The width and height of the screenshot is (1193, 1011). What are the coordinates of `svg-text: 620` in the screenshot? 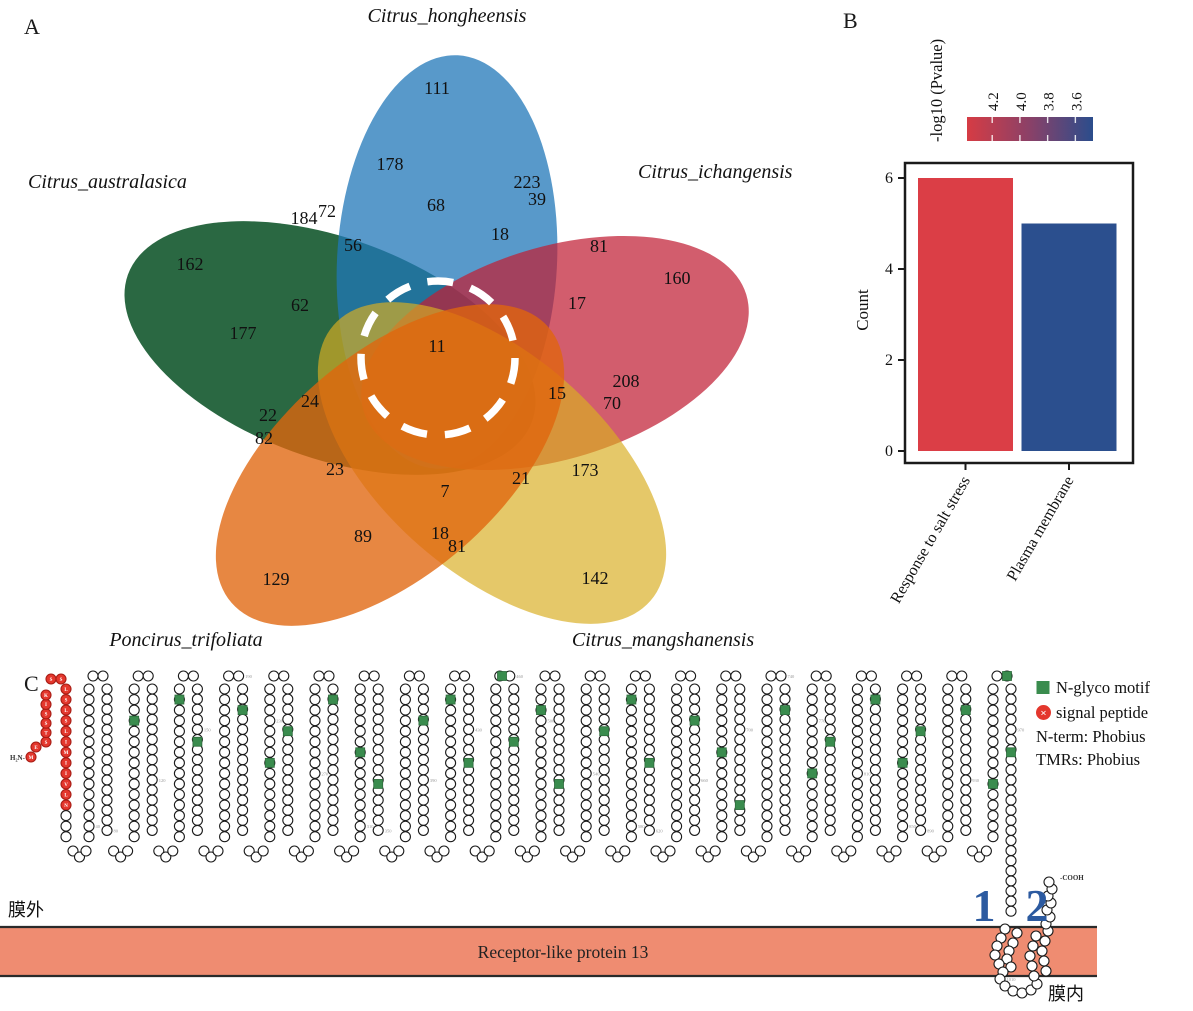 It's located at (660, 830).